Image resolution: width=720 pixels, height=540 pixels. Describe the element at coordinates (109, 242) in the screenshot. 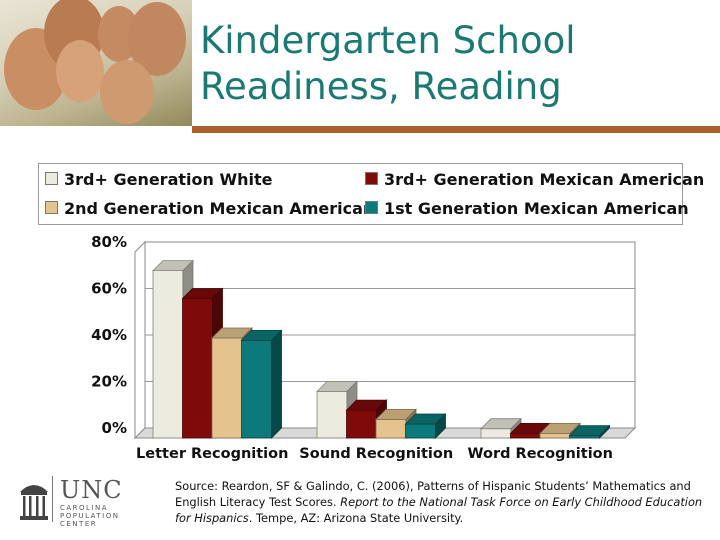

I see `y-tick-label: 80%` at that location.